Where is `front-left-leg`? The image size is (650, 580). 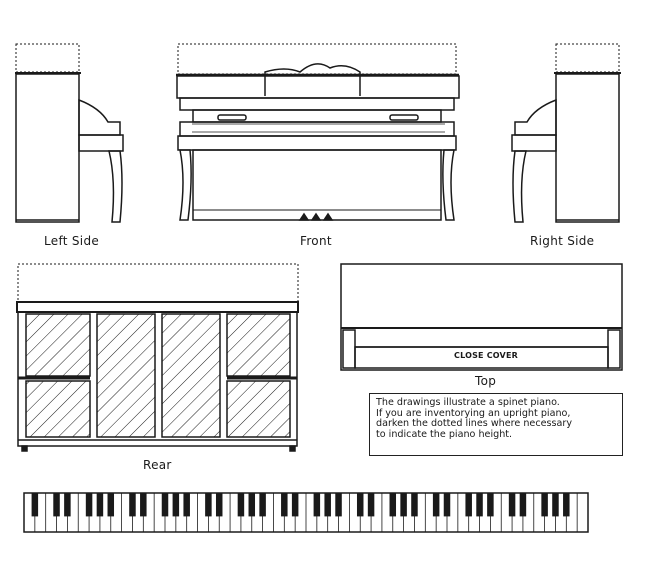
front-left-leg is located at coordinates (185, 185).